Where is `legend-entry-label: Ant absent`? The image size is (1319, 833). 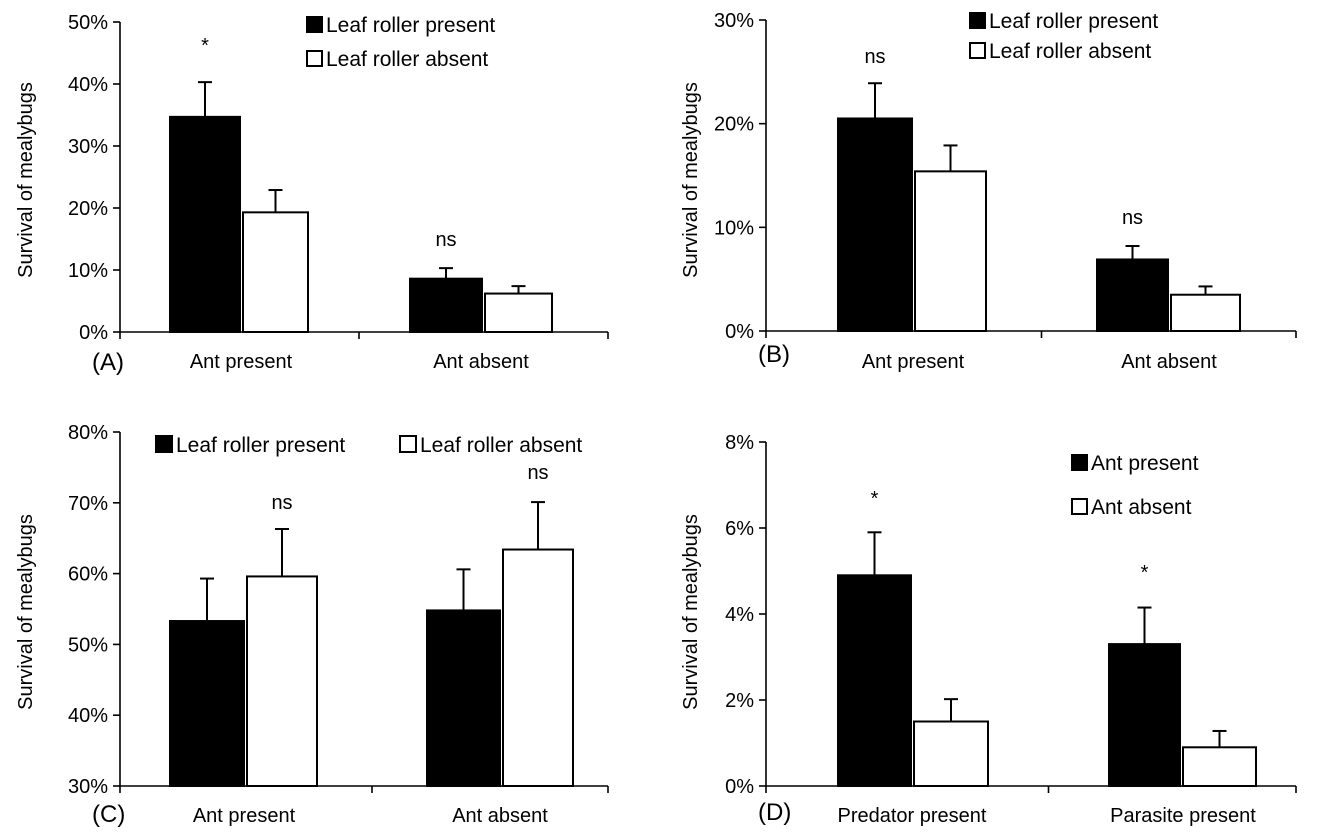
legend-entry-label: Ant absent is located at coordinates (1141, 507).